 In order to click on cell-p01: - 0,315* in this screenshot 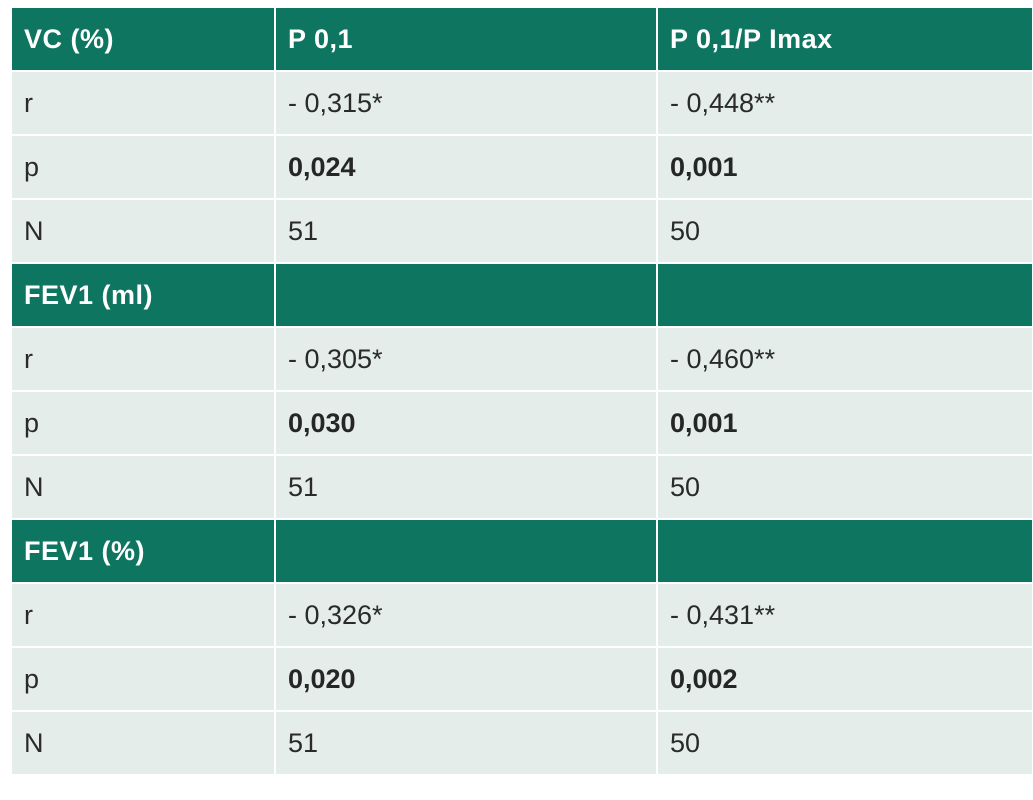, I will do `click(466, 103)`.